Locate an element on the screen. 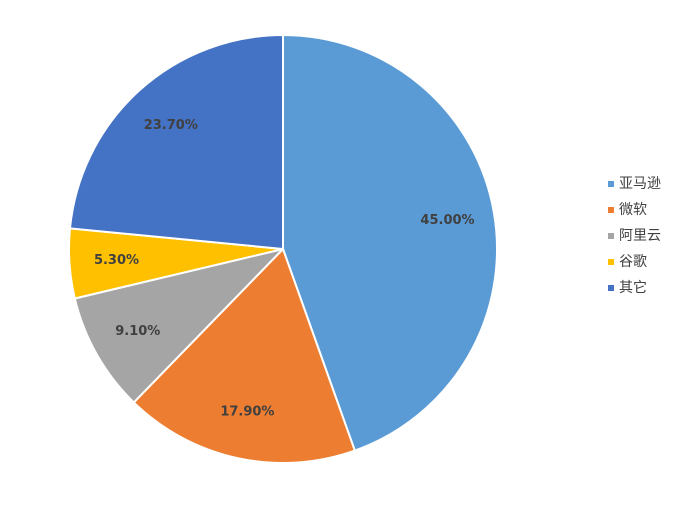 Image resolution: width=691 pixels, height=505 pixels. slice-data-label: 9.10% is located at coordinates (137, 331).